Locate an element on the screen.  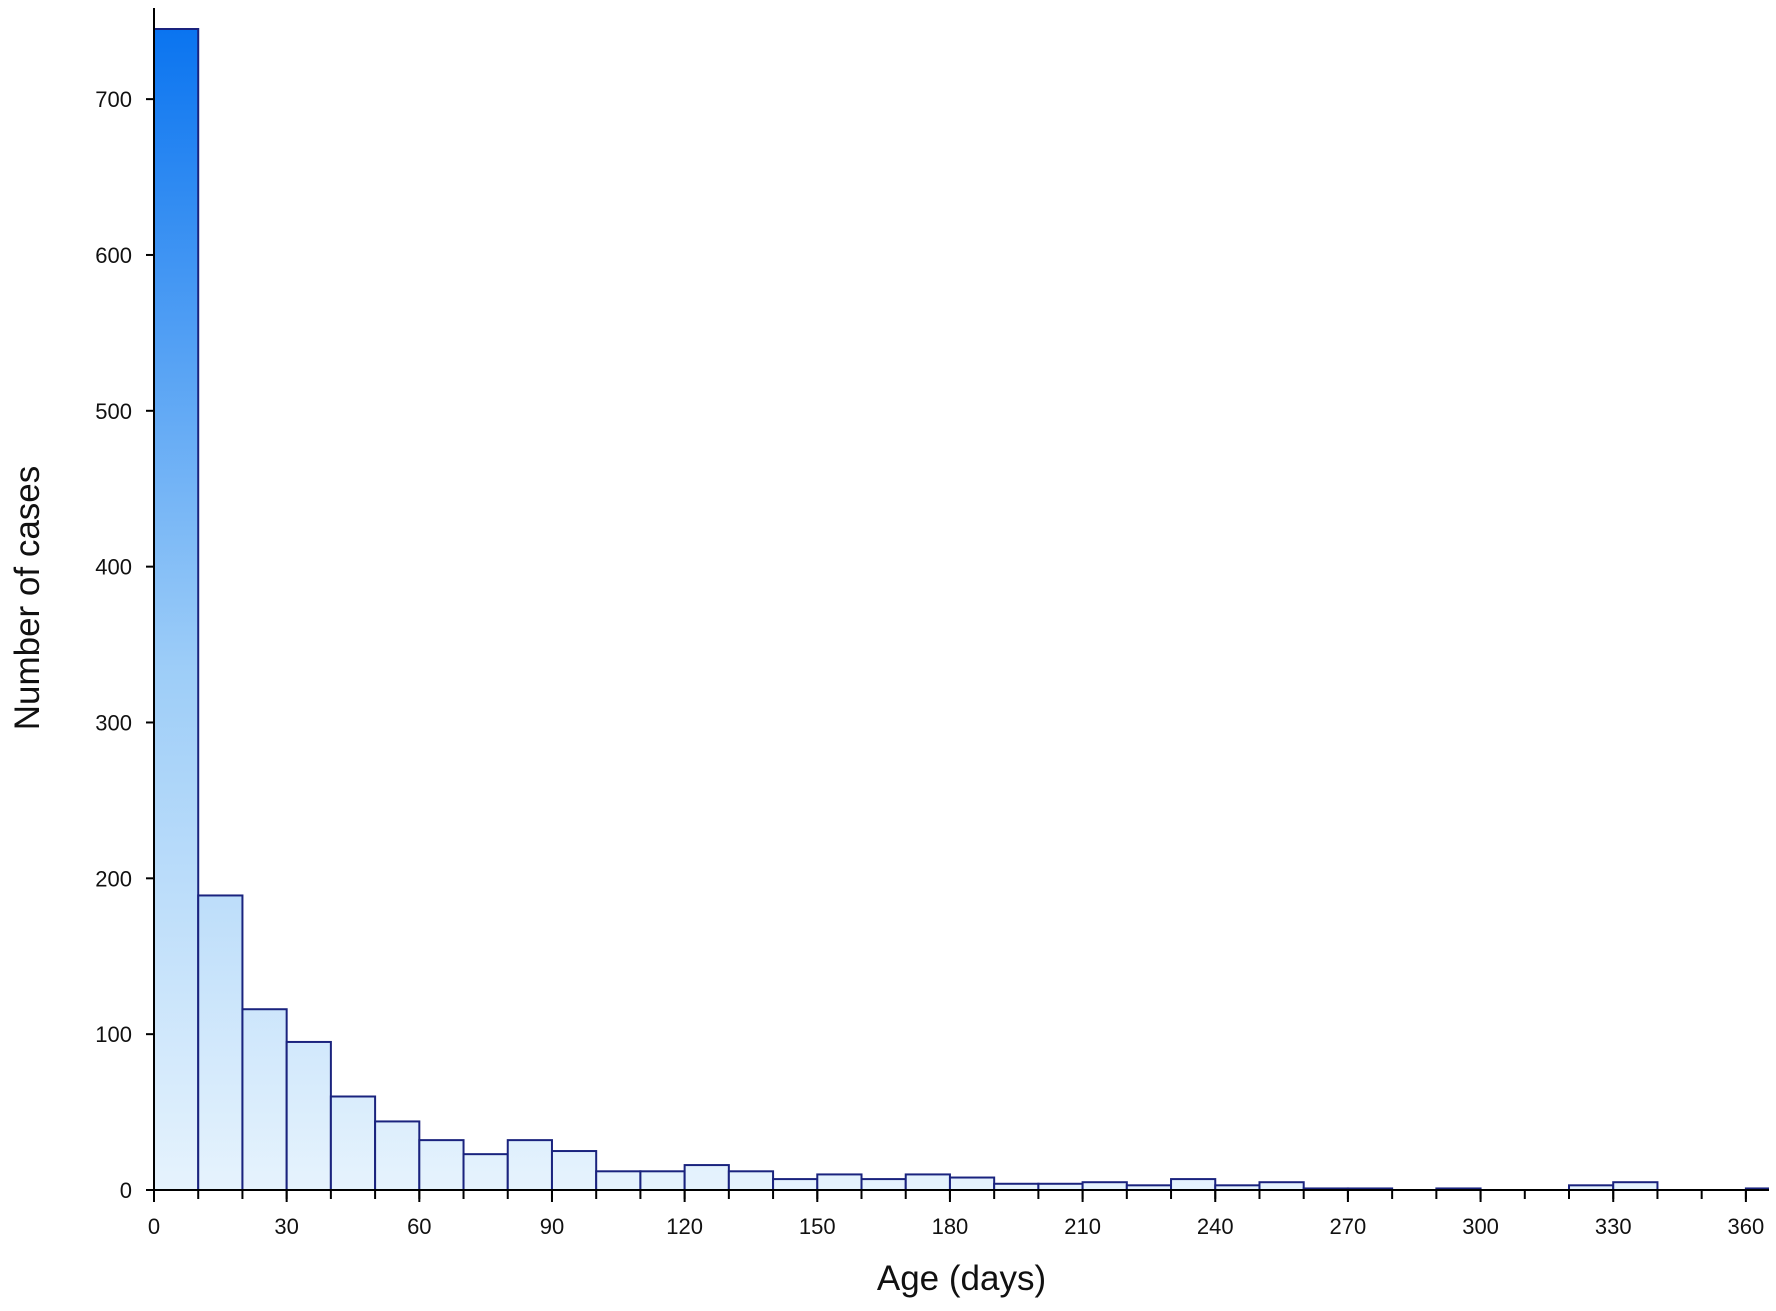
x-tick-label-150: 150 is located at coordinates (817, 1226).